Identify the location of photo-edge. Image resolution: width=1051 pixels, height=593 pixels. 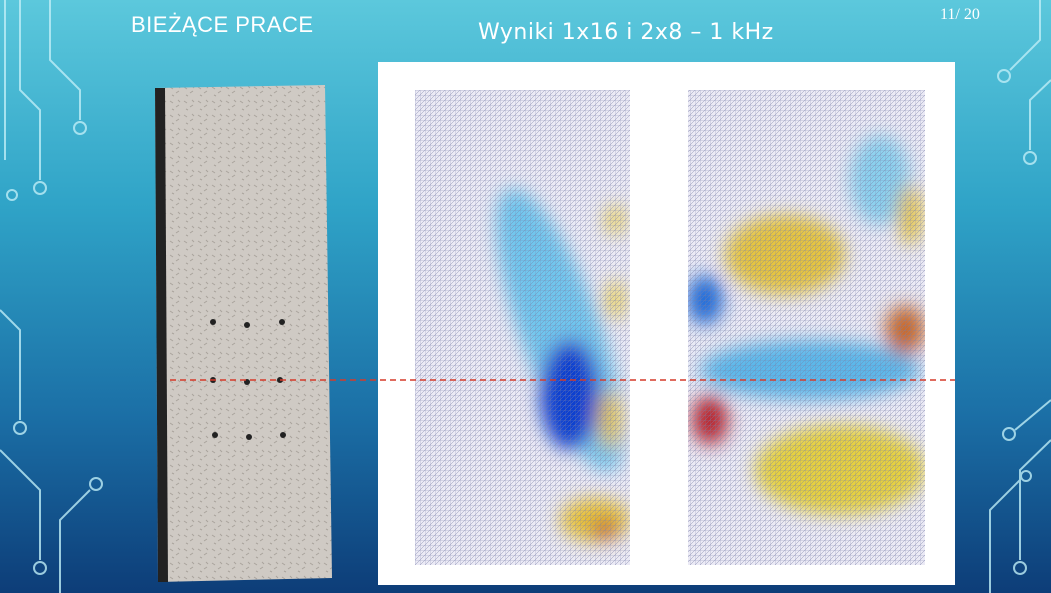
(161, 335).